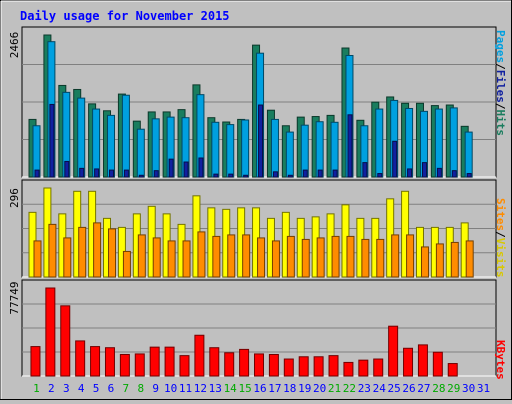 The height and width of the screenshot is (404, 512). Describe the element at coordinates (36, 388) in the screenshot. I see `x-tick-label-1: 1` at that location.